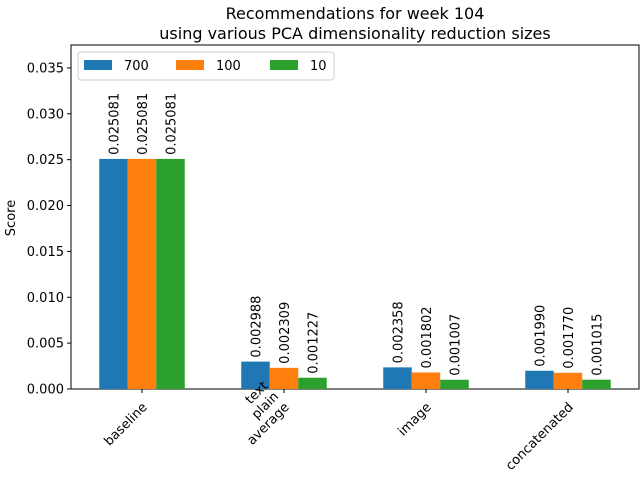 The width and height of the screenshot is (640, 480). I want to click on legend-box, so click(206, 66).